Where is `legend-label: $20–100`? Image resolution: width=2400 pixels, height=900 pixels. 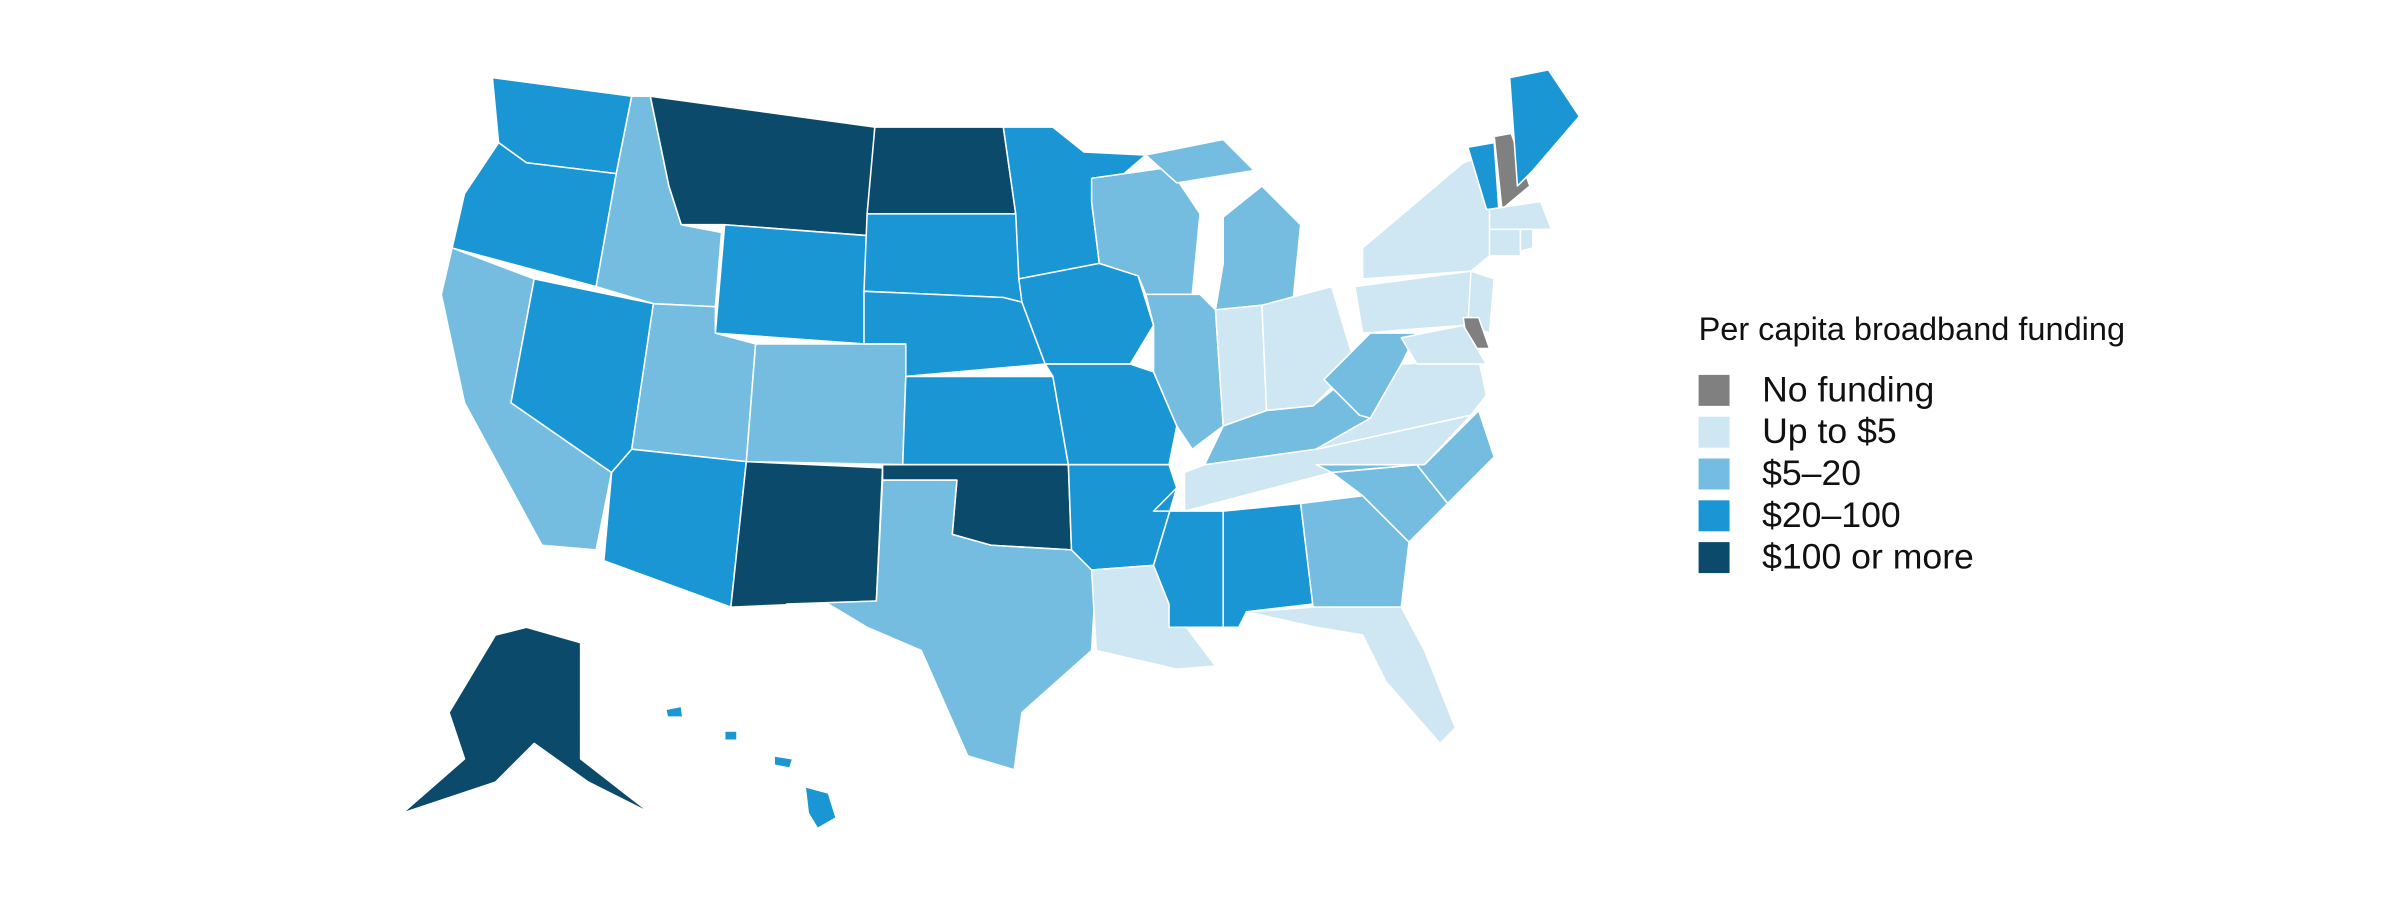
legend-label: $20–100 is located at coordinates (1831, 515).